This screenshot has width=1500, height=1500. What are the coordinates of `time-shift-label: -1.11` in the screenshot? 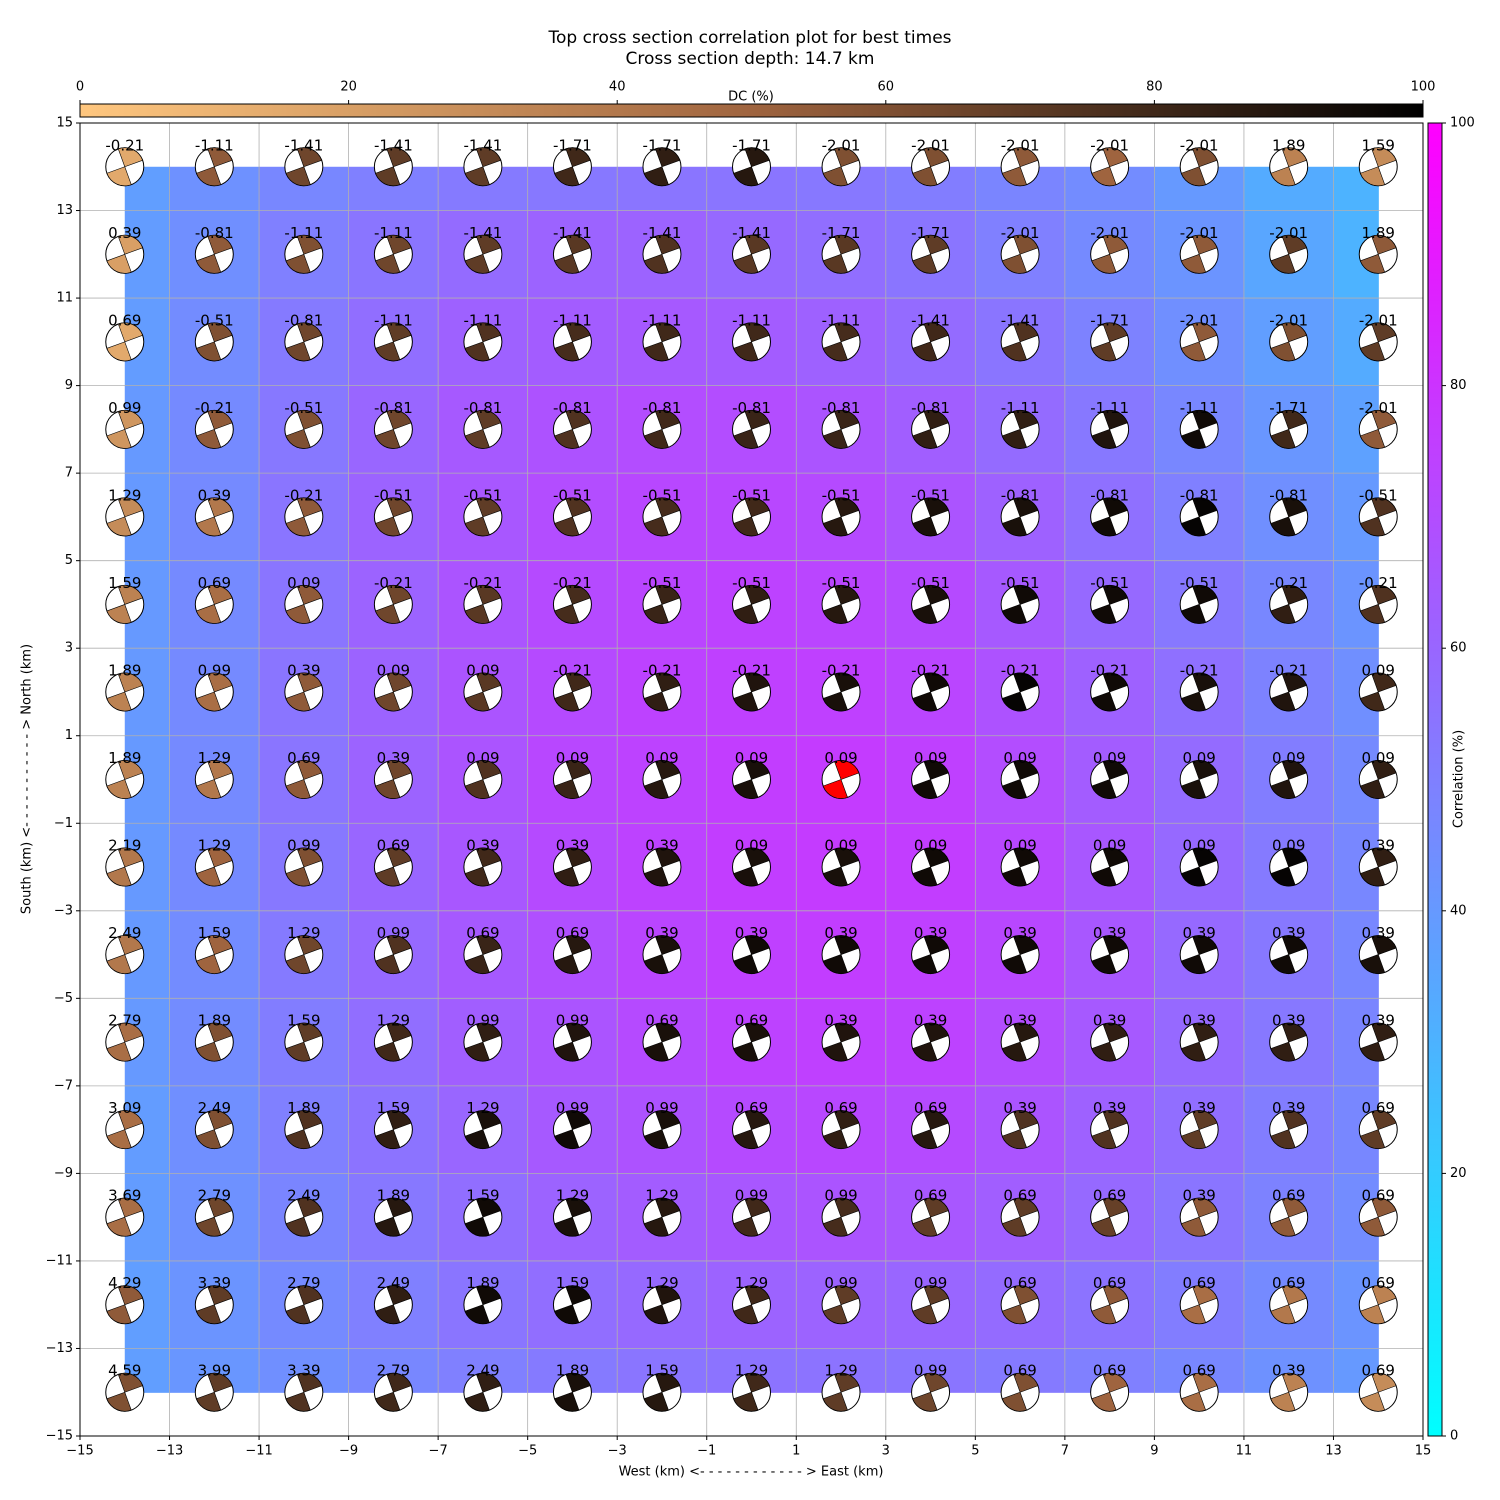 It's located at (1020, 408).